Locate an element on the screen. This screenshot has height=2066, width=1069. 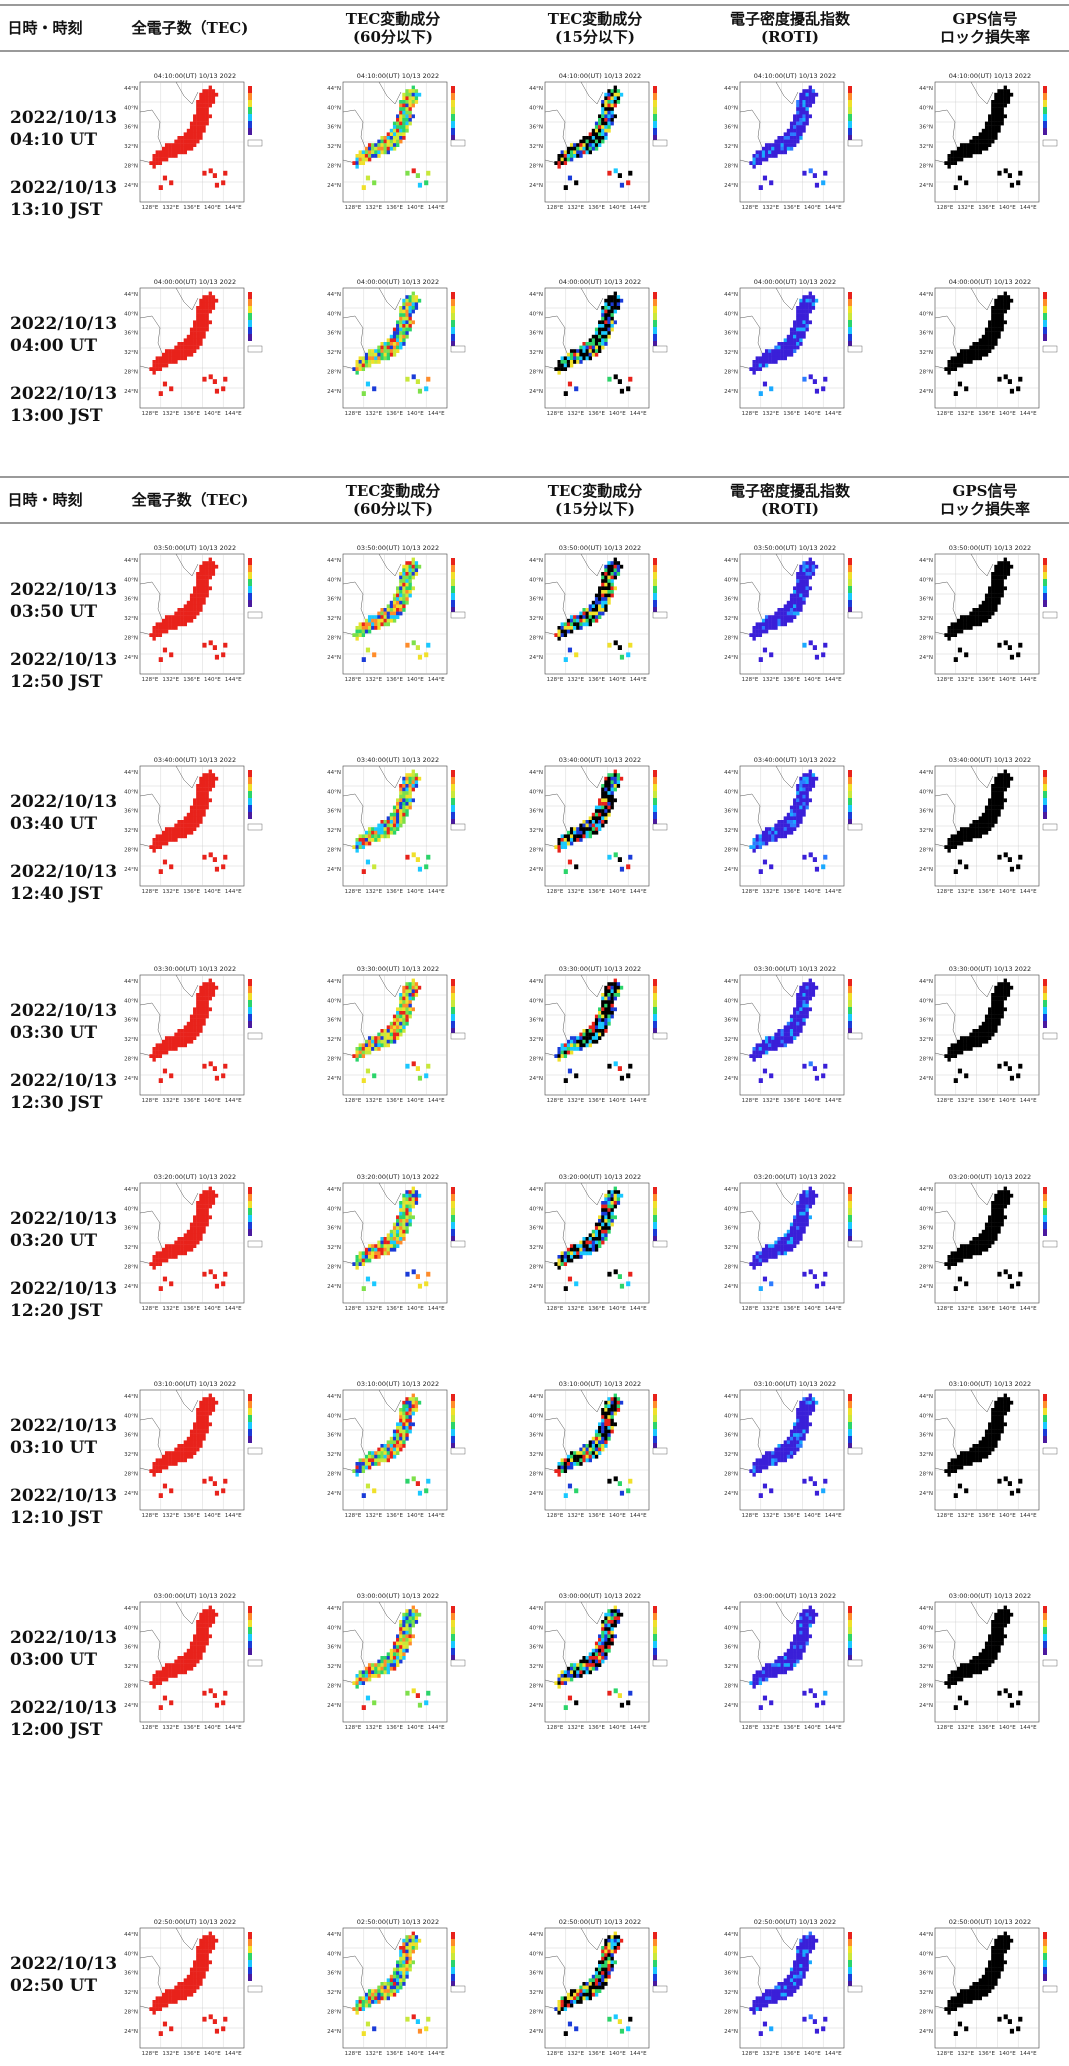
map-title: 03:50:00(UT) 10/13 2022 is located at coordinates (398, 548).